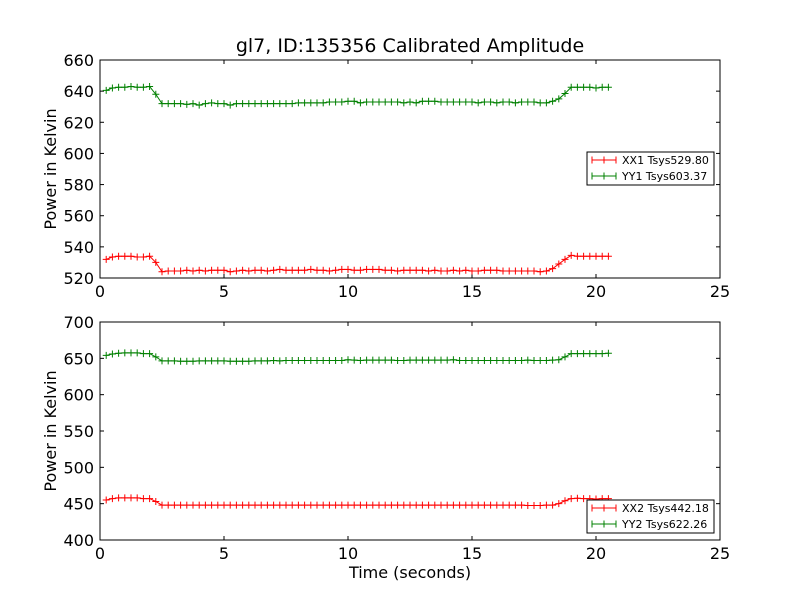 This screenshot has width=800, height=600. What do you see at coordinates (604, 508) in the screenshot?
I see `legend-marker` at bounding box center [604, 508].